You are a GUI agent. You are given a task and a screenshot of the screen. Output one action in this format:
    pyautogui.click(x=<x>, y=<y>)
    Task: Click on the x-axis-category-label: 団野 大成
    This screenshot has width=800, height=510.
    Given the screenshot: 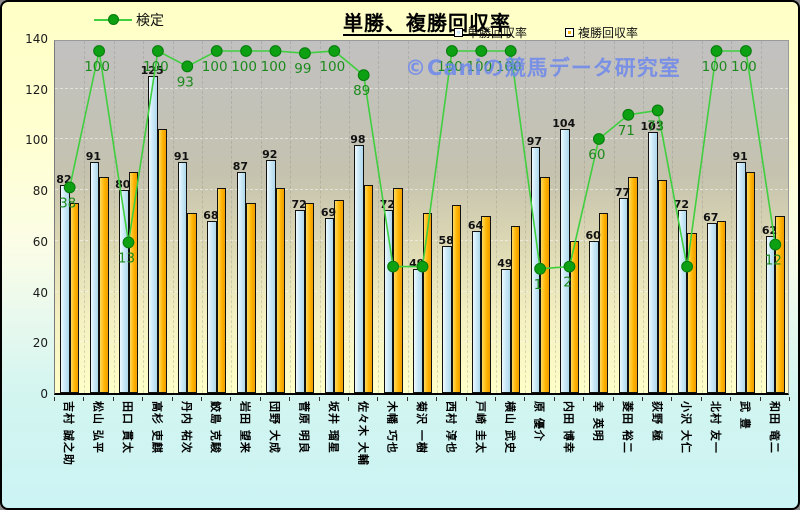 What is the action you would take?
    pyautogui.click(x=275, y=427)
    